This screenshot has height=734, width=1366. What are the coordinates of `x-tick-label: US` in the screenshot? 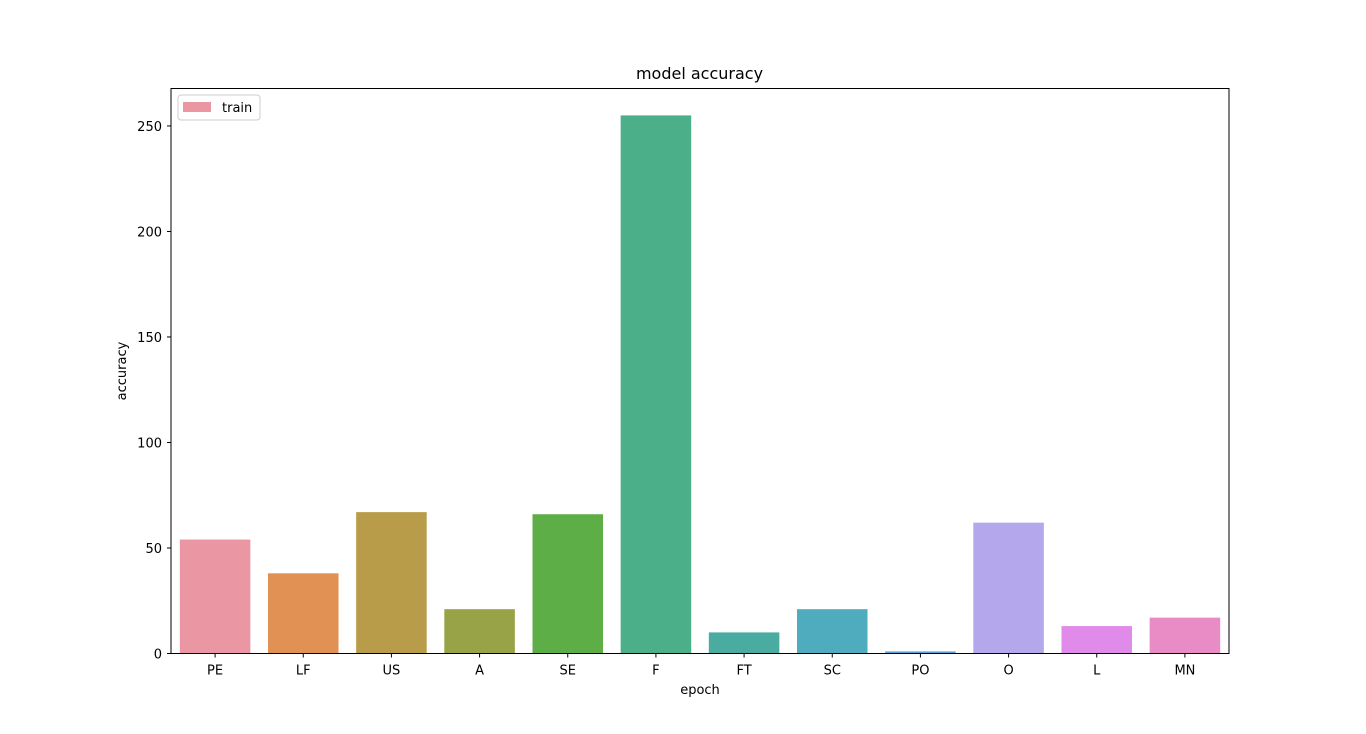 It's located at (392, 671).